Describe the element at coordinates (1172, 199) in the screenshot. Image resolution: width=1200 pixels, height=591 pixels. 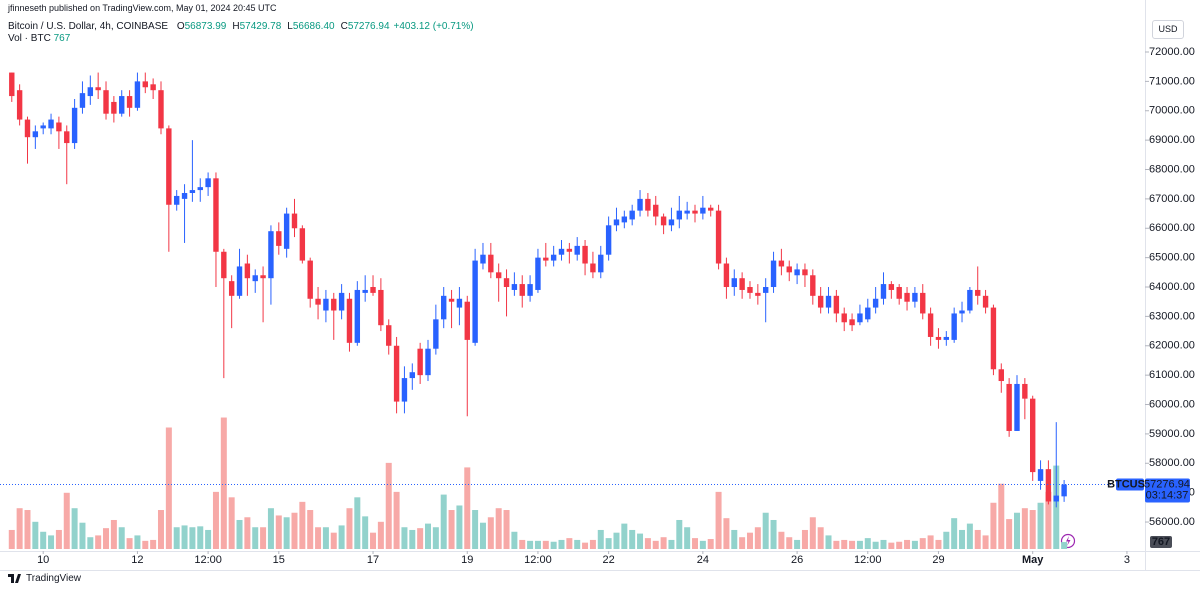
I see `y-tick-label: 67000.00` at that location.